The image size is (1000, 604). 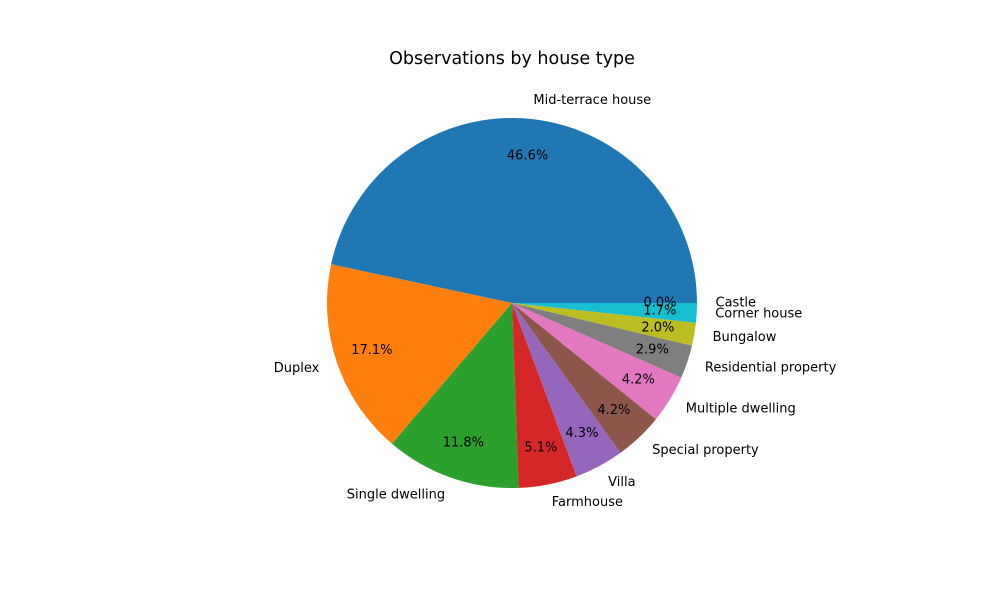 I want to click on pie-slice-villa, so click(x=566, y=390).